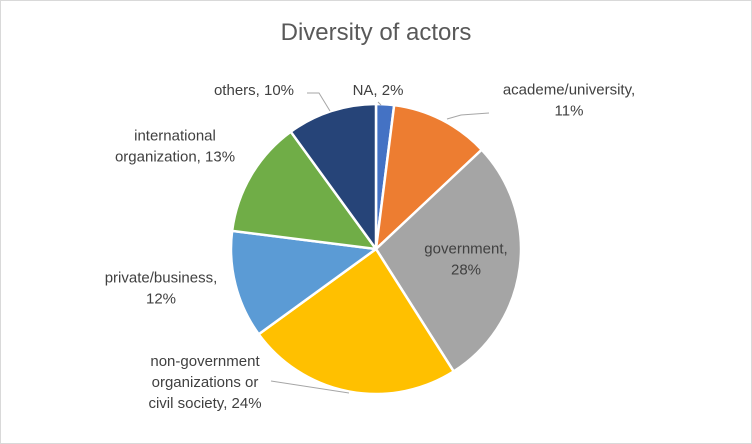 The image size is (752, 444). I want to click on data-label-line: organization, 13%, so click(175, 157).